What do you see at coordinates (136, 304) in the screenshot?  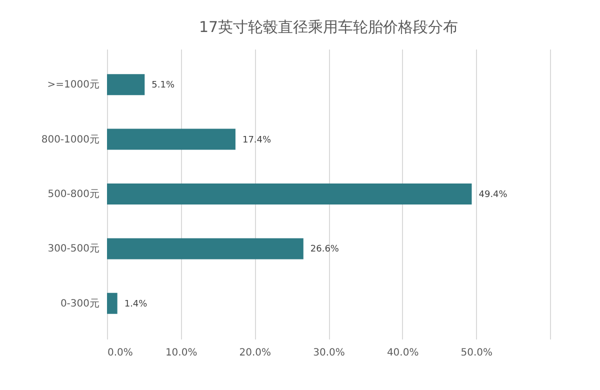 I see `data-label: 1.4%` at bounding box center [136, 304].